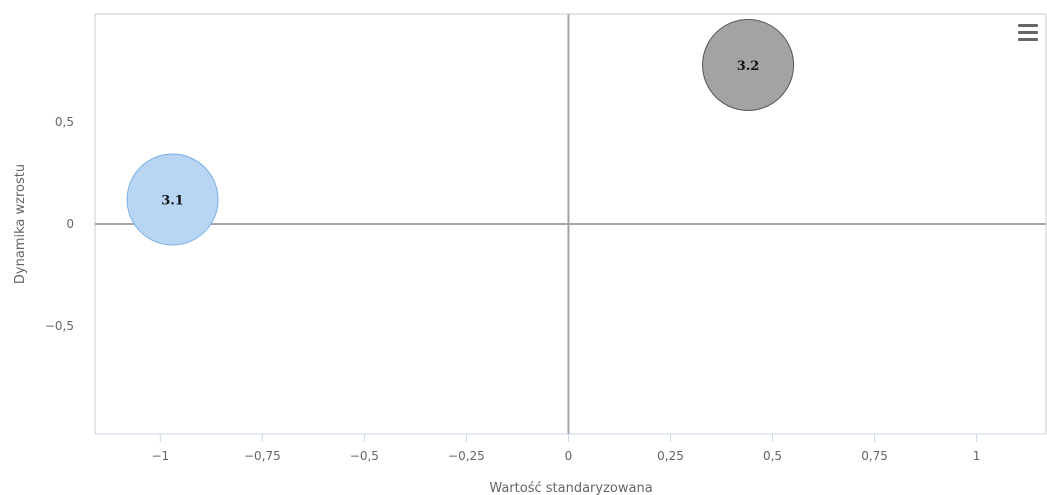  I want to click on x-tick-label: −0,25, so click(466, 456).